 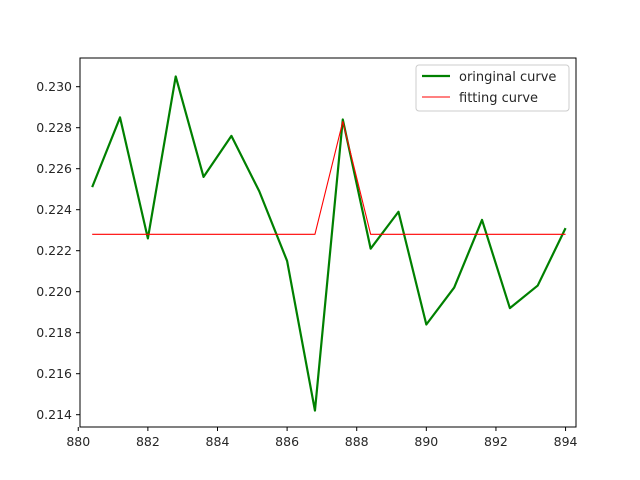 What do you see at coordinates (496, 441) in the screenshot?
I see `x-tick-label: 892` at bounding box center [496, 441].